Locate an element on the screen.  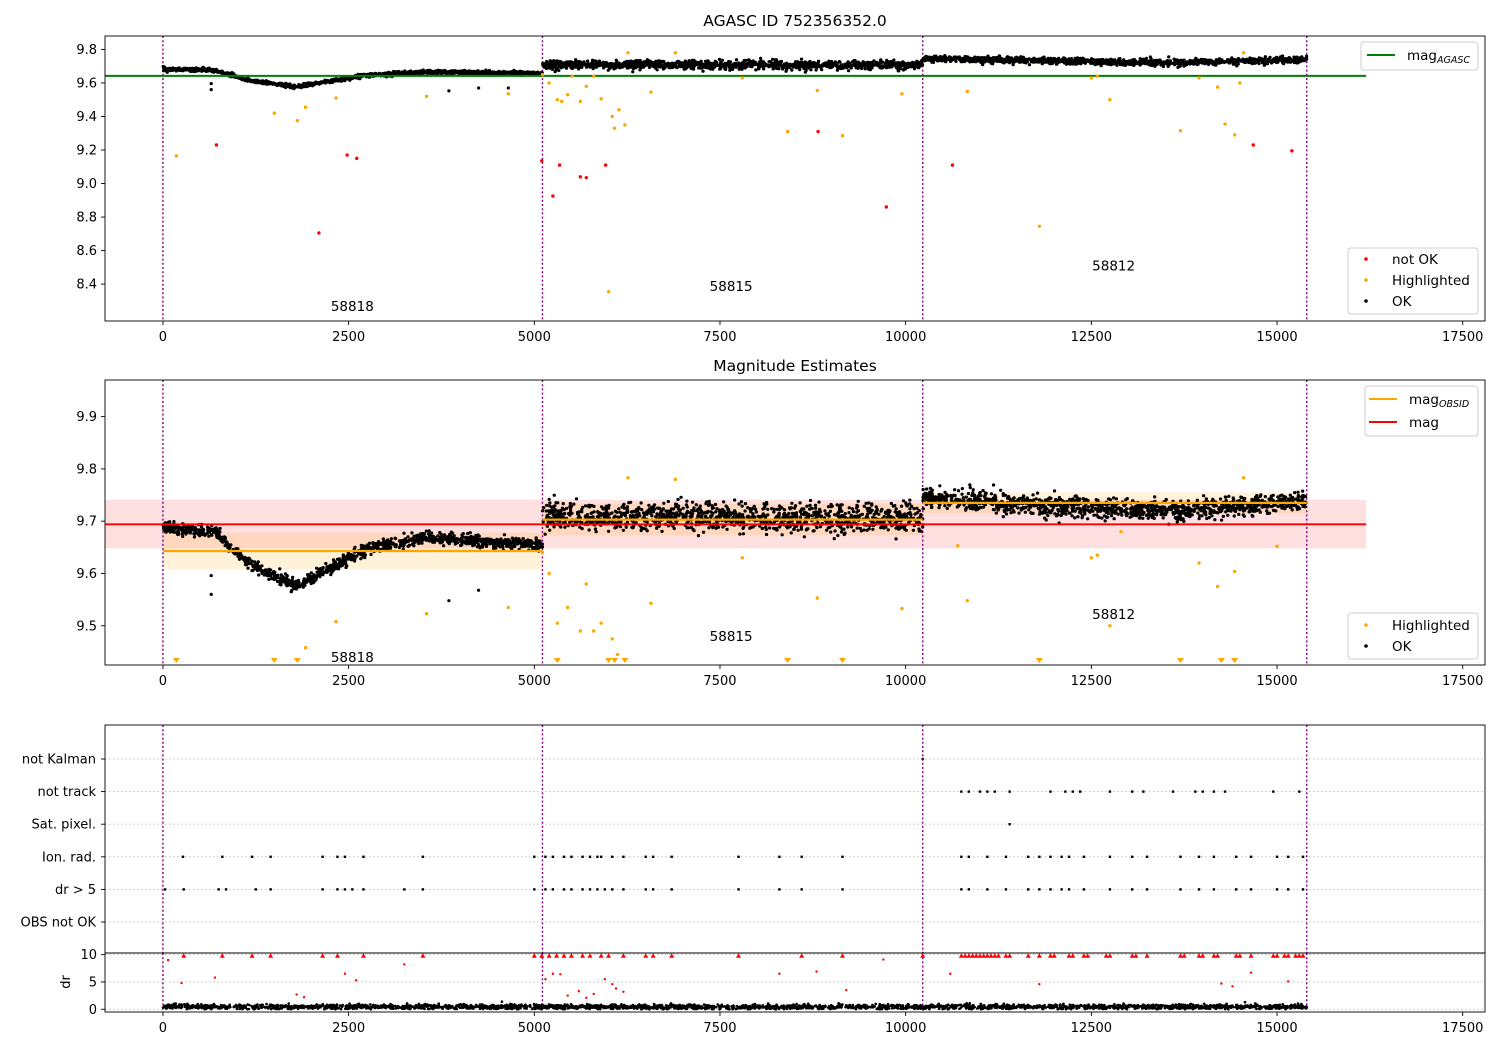
p2-xtick-label: 10000 is located at coordinates (905, 681).